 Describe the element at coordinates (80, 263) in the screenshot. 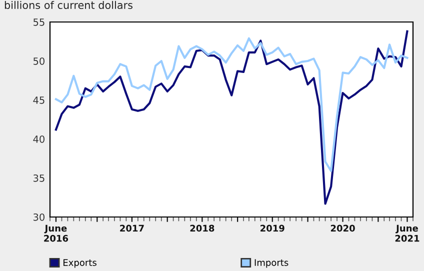

I see `legend-label: Exports` at that location.